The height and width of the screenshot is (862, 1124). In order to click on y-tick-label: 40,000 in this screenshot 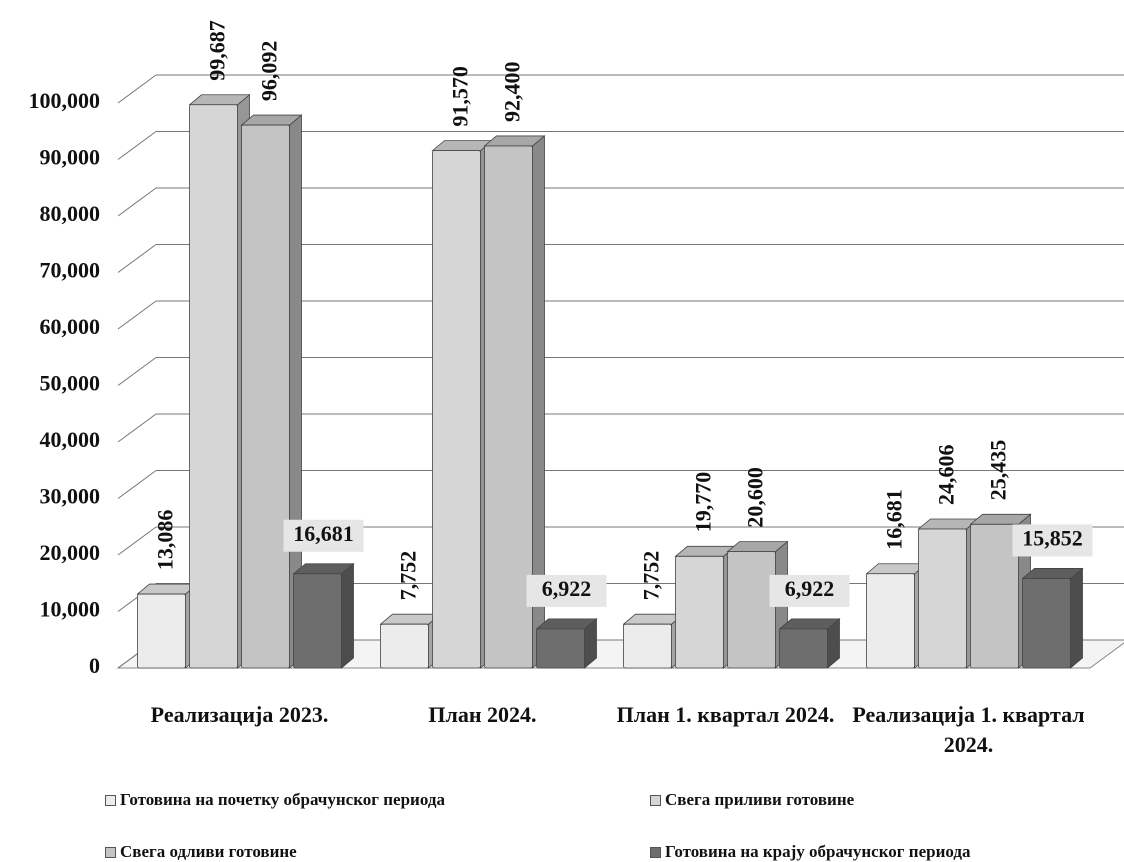, I will do `click(70, 439)`.